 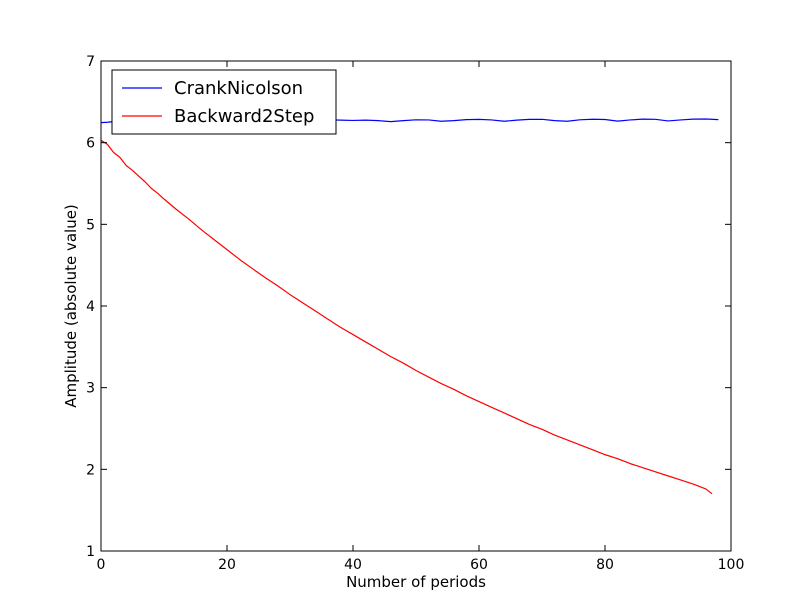 What do you see at coordinates (479, 565) in the screenshot?
I see `x-tick-label: 60` at bounding box center [479, 565].